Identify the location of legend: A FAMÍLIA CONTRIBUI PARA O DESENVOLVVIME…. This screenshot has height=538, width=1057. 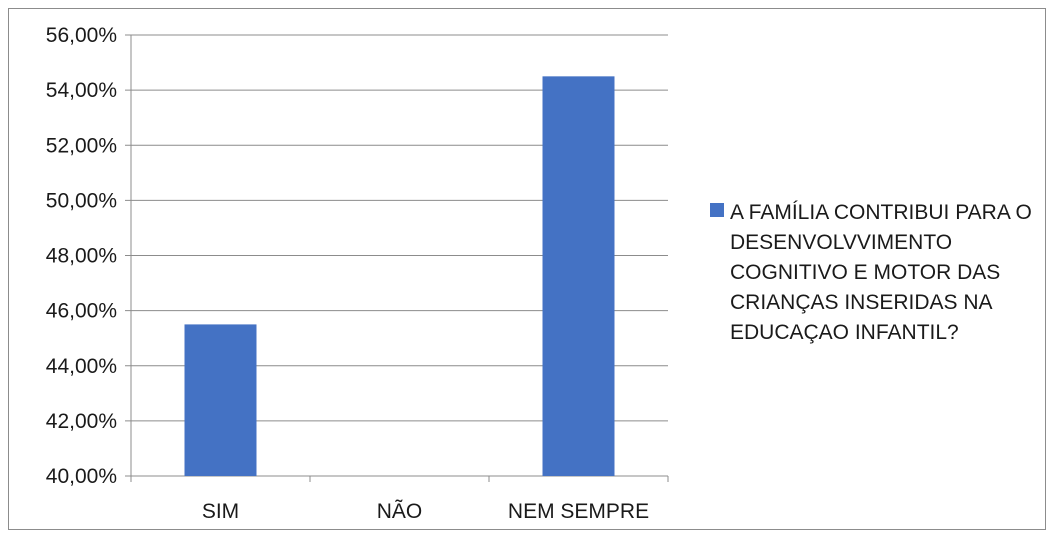
(875, 273).